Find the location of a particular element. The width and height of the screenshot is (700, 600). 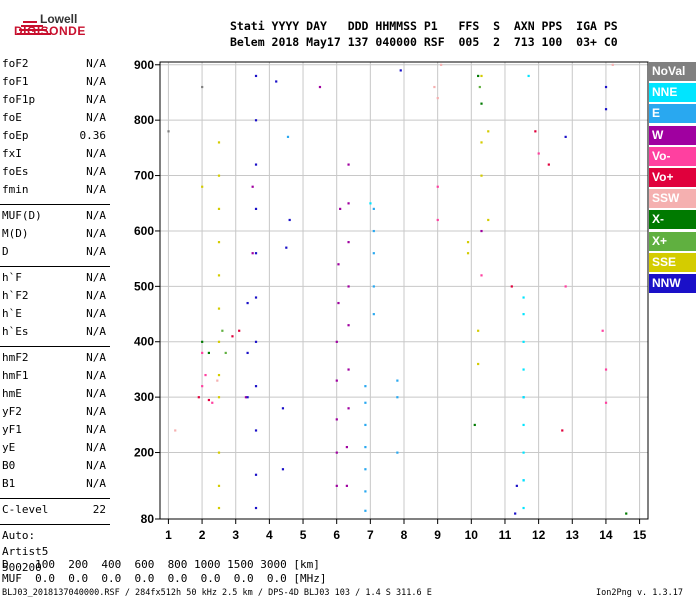

param-name-hmf1: hmF1 is located at coordinates (15, 375).